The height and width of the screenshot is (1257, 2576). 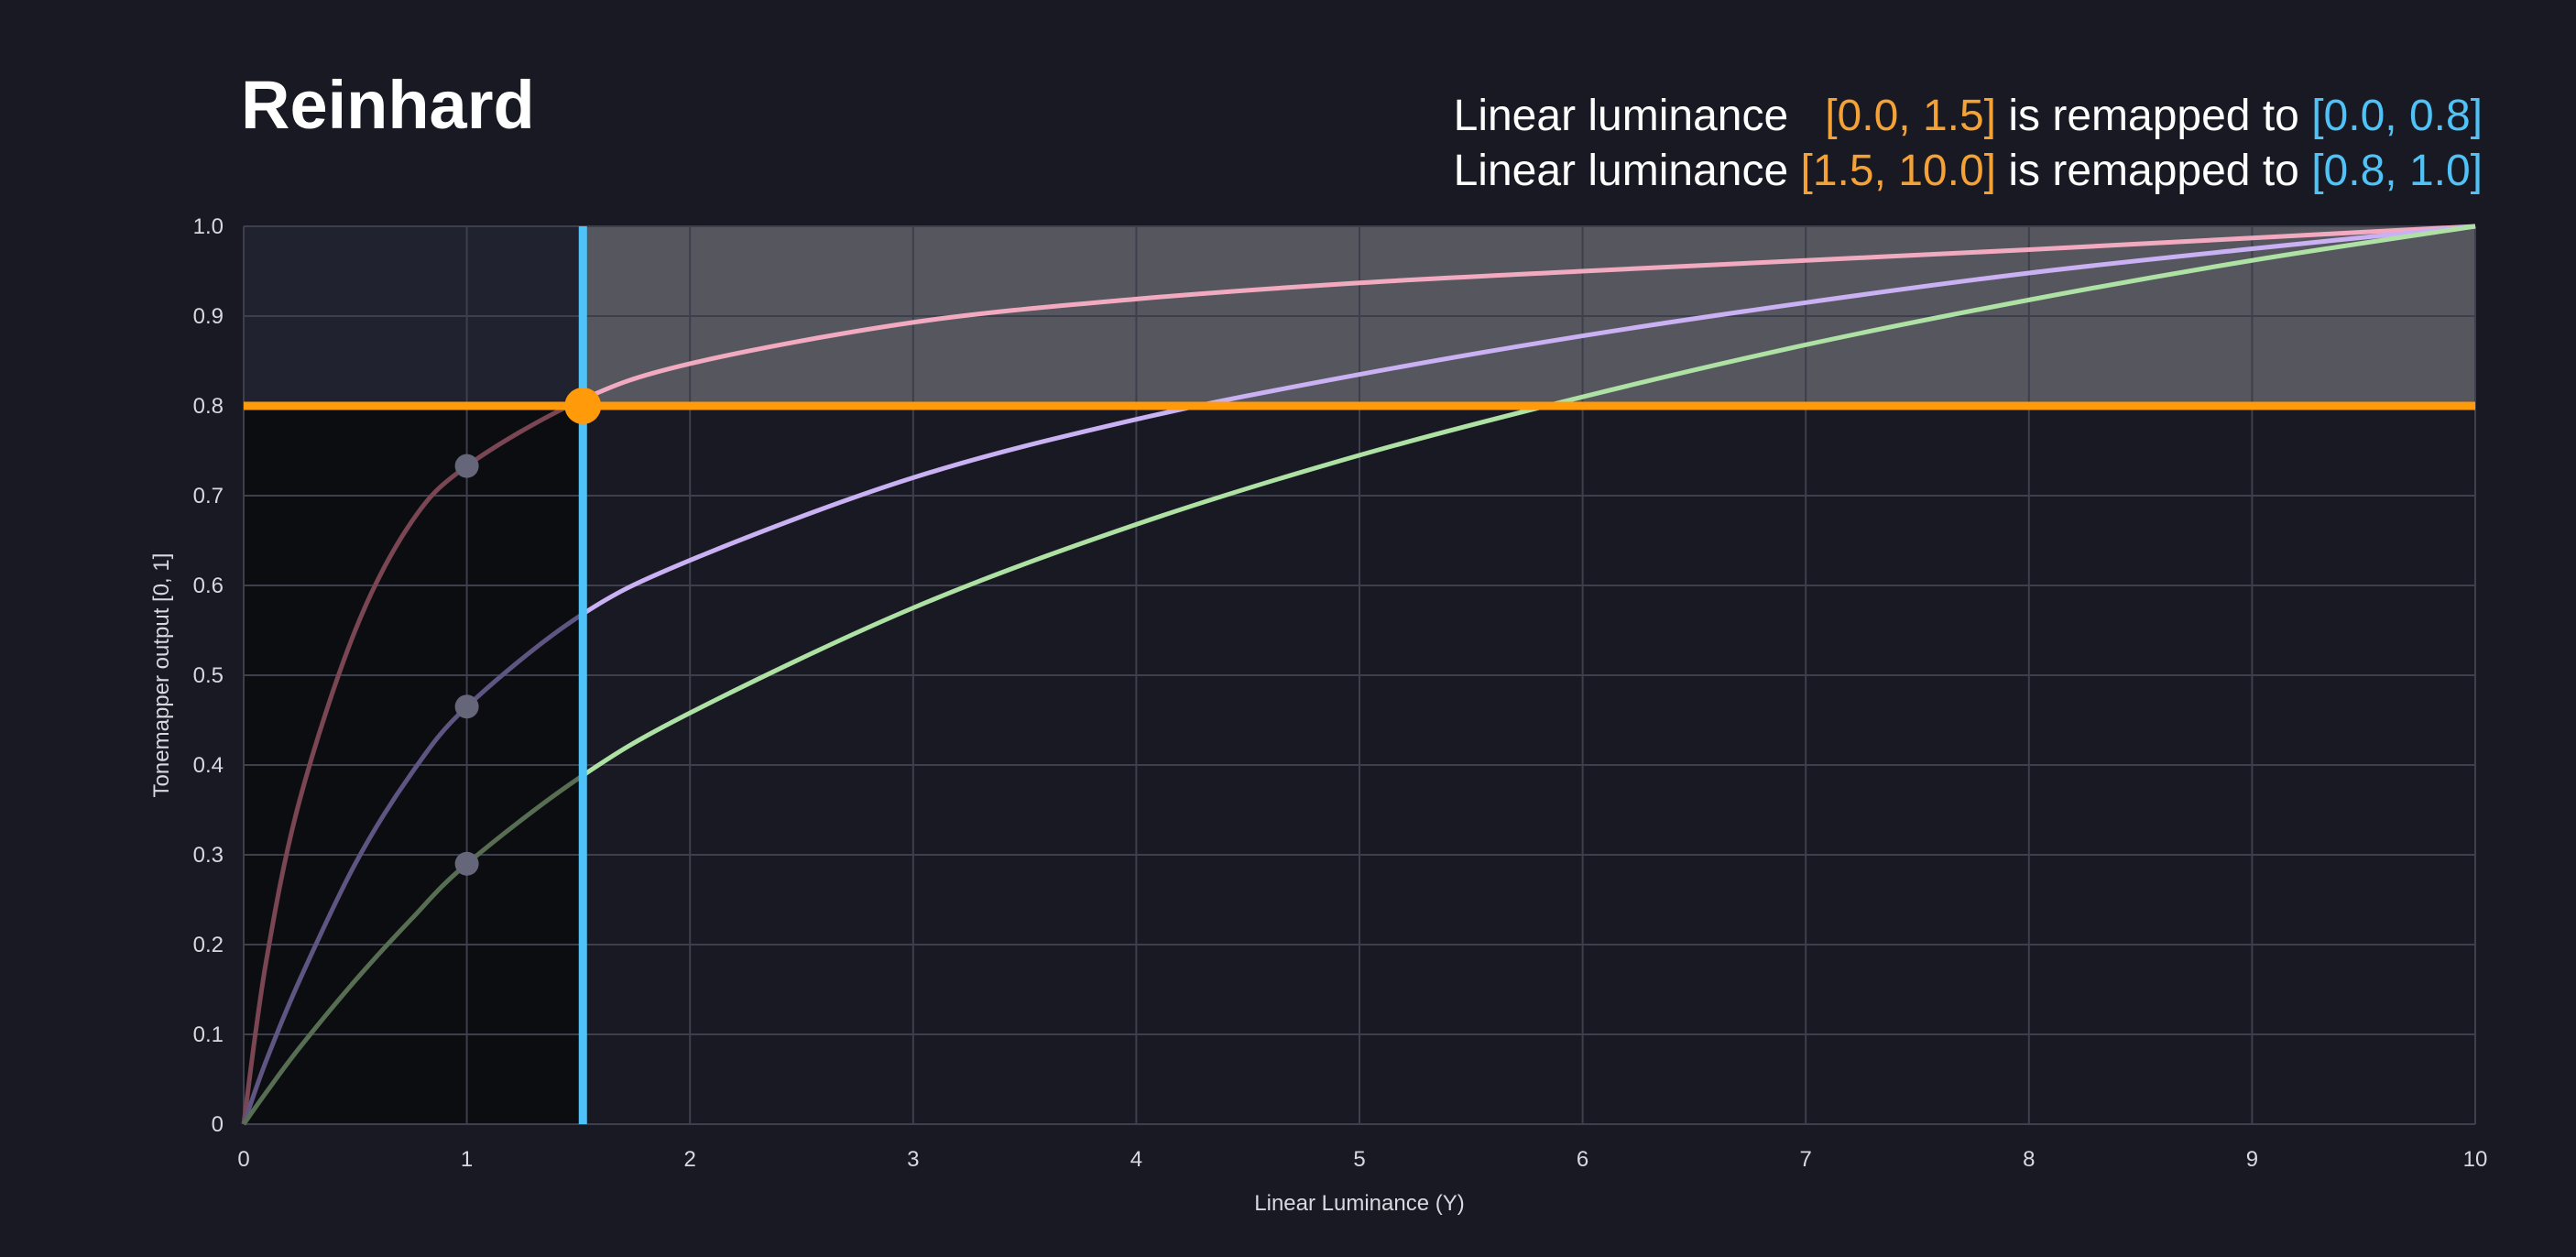 I want to click on y-tick-label-0: 0, so click(x=218, y=1124).